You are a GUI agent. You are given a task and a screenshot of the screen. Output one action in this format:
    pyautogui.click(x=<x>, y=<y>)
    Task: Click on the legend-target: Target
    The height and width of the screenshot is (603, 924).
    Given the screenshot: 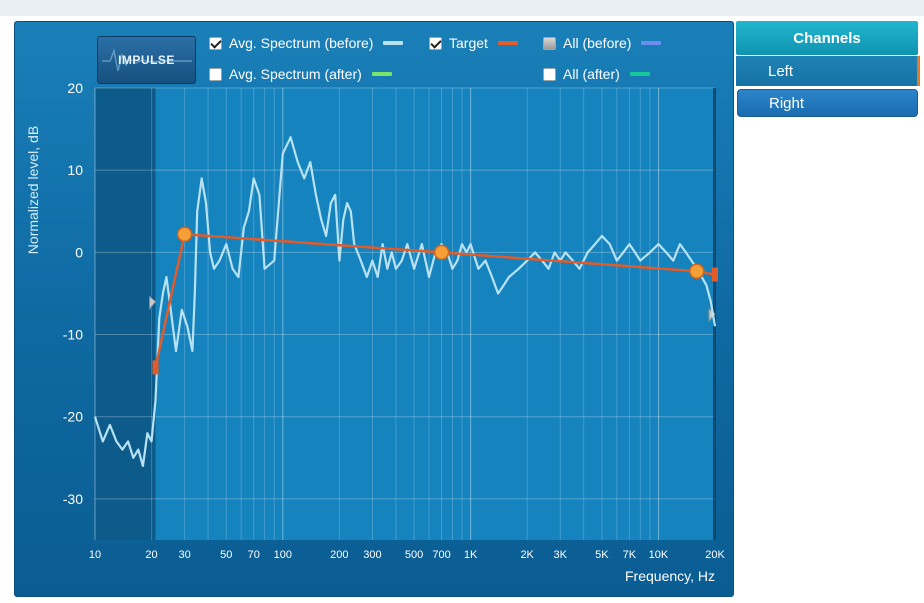 What is the action you would take?
    pyautogui.click(x=473, y=43)
    